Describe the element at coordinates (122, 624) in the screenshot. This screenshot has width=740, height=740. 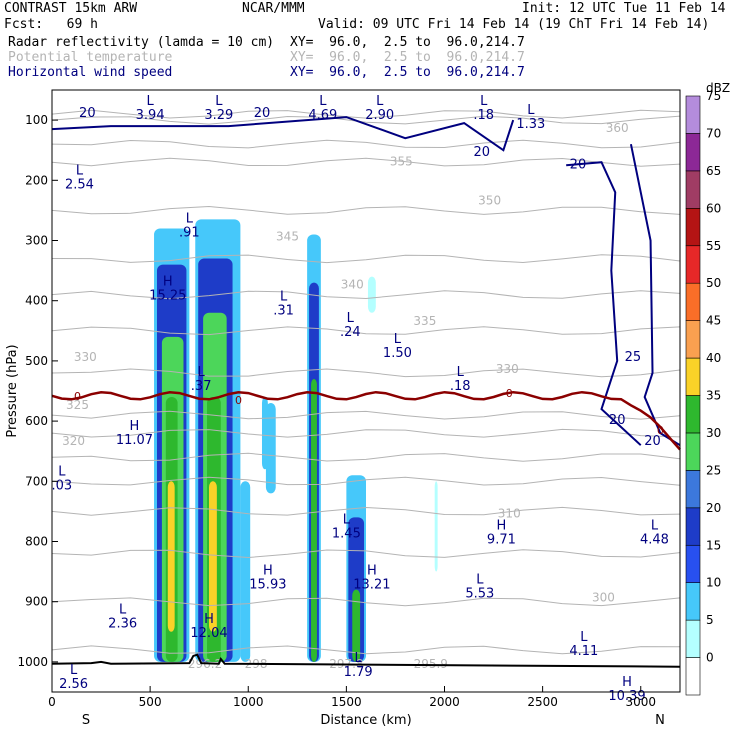
I see `extremum-value: 2.36` at that location.